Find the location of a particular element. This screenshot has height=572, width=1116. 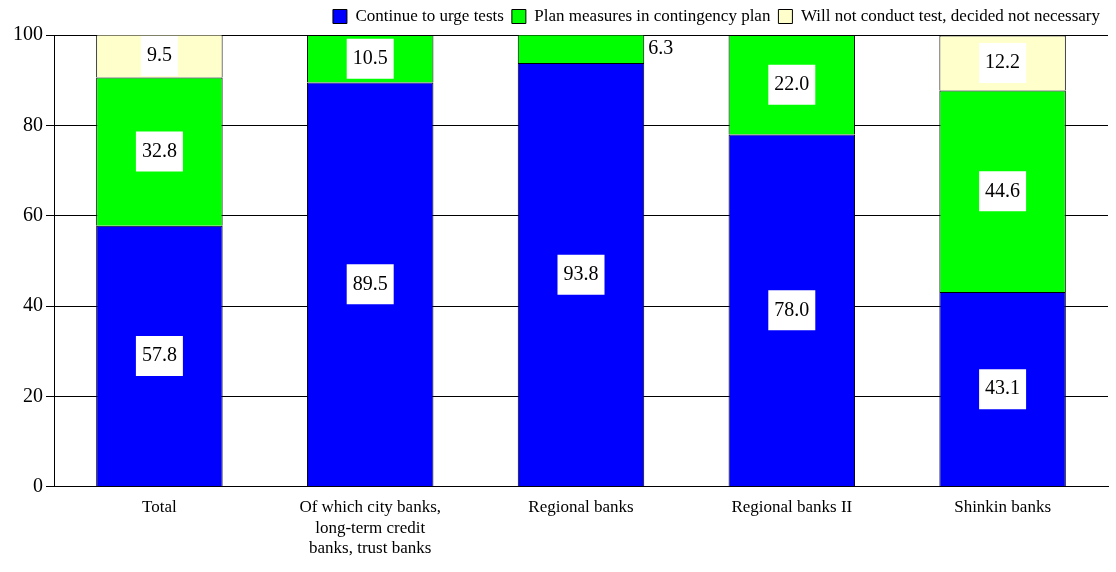

y-tick-label: 40 is located at coordinates (33, 304).